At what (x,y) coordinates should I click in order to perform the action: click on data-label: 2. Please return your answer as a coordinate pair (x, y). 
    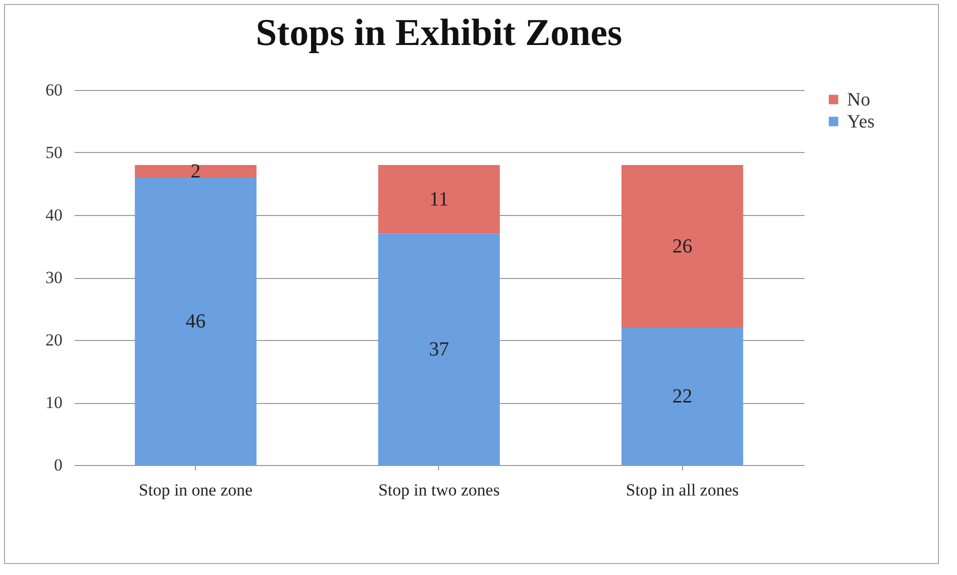
    Looking at the image, I should click on (195, 171).